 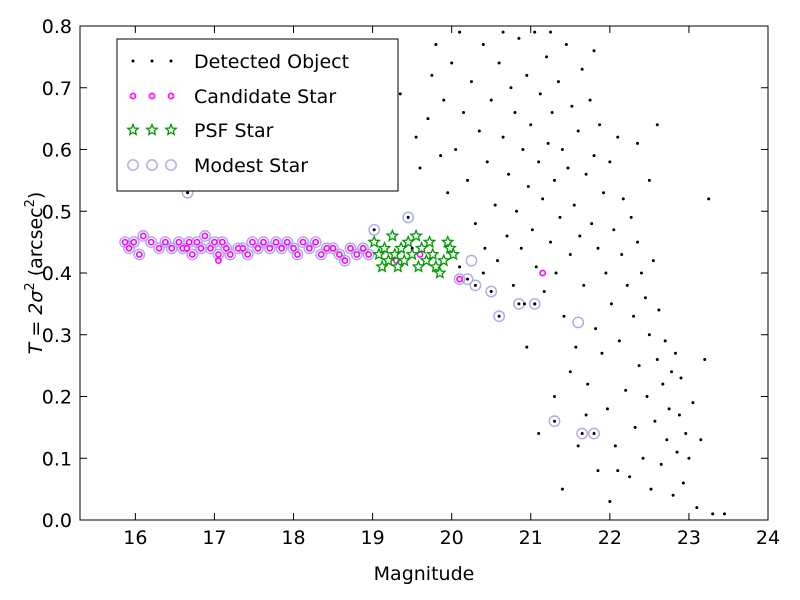 What do you see at coordinates (171, 165) in the screenshot?
I see `legend-marker-modest-star` at bounding box center [171, 165].